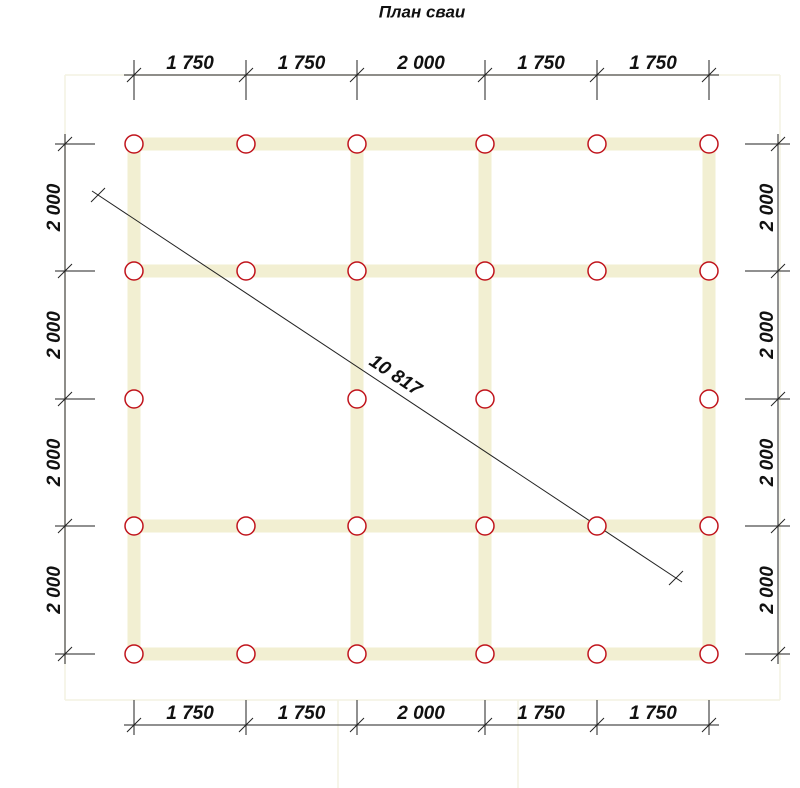 This screenshot has width=800, height=788. What do you see at coordinates (395, 376) in the screenshot?
I see `diagonal-label: 10 817` at bounding box center [395, 376].